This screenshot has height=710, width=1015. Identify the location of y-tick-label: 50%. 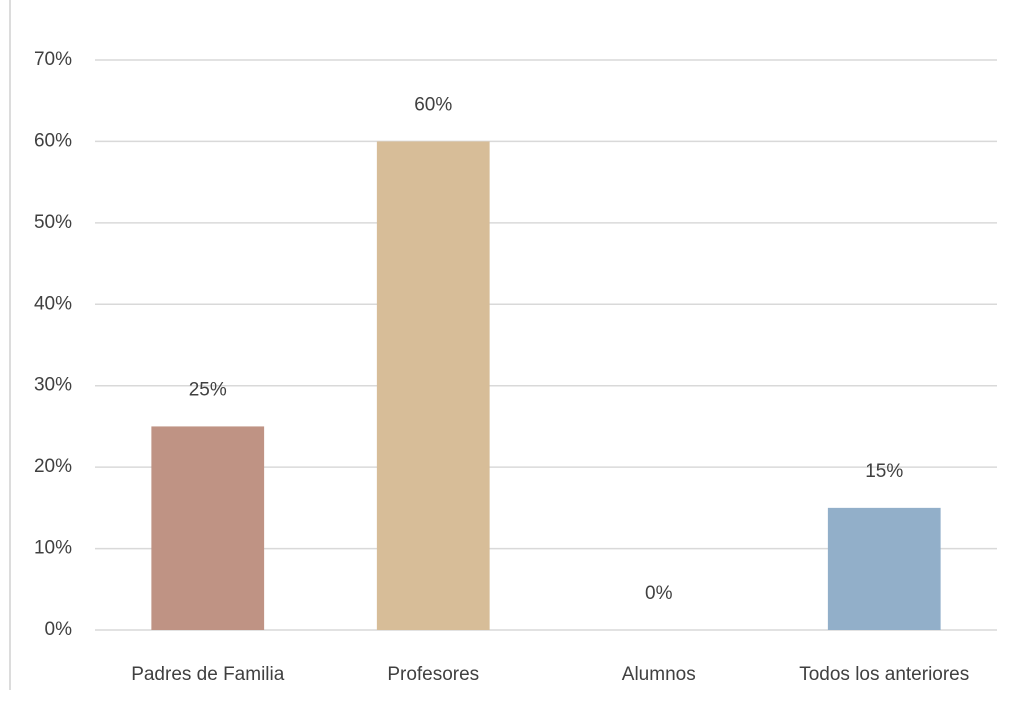
(53, 222).